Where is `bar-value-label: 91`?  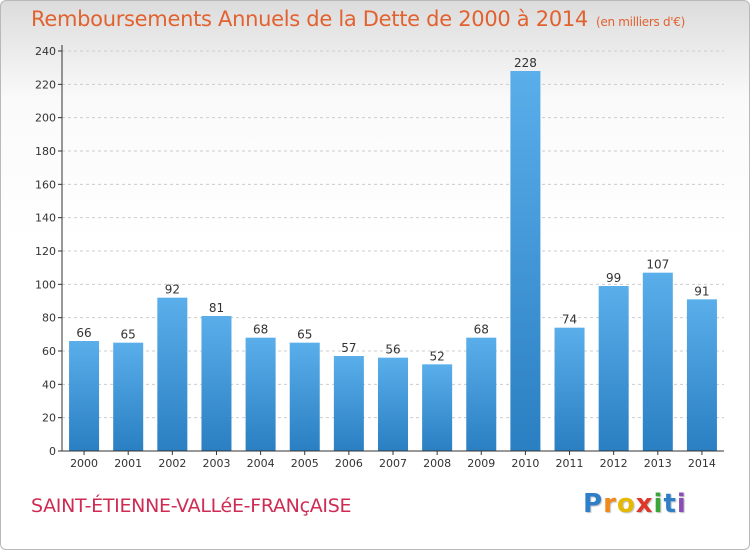 bar-value-label: 91 is located at coordinates (701, 291).